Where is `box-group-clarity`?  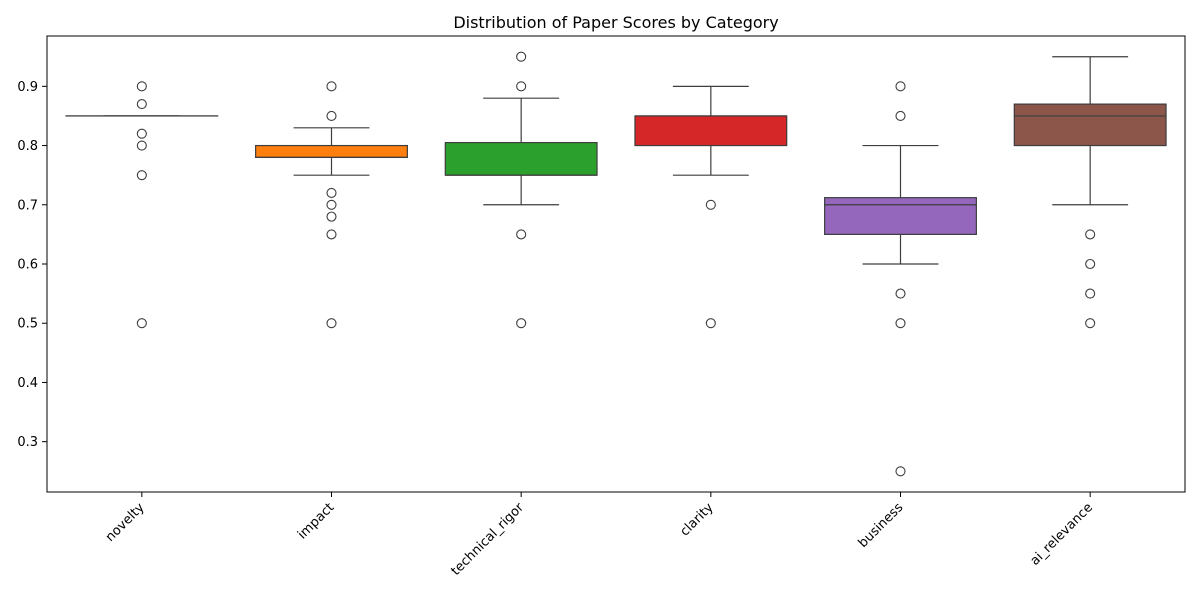 box-group-clarity is located at coordinates (711, 207).